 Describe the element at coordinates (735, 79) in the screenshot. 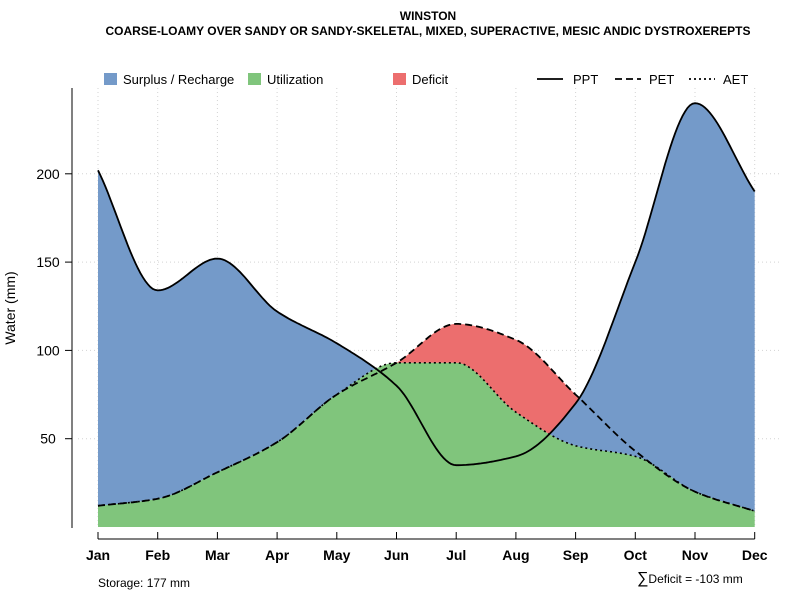

I see `legend-label-aet: AET` at that location.